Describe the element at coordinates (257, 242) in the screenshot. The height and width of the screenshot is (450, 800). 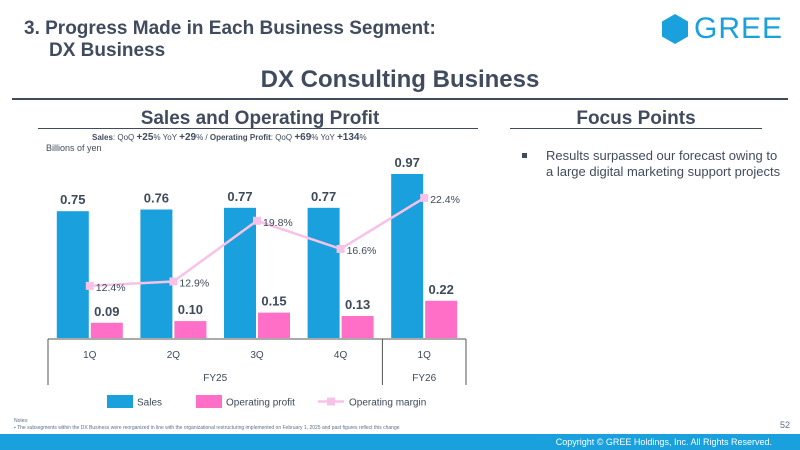
I see `operating-margin-line` at that location.